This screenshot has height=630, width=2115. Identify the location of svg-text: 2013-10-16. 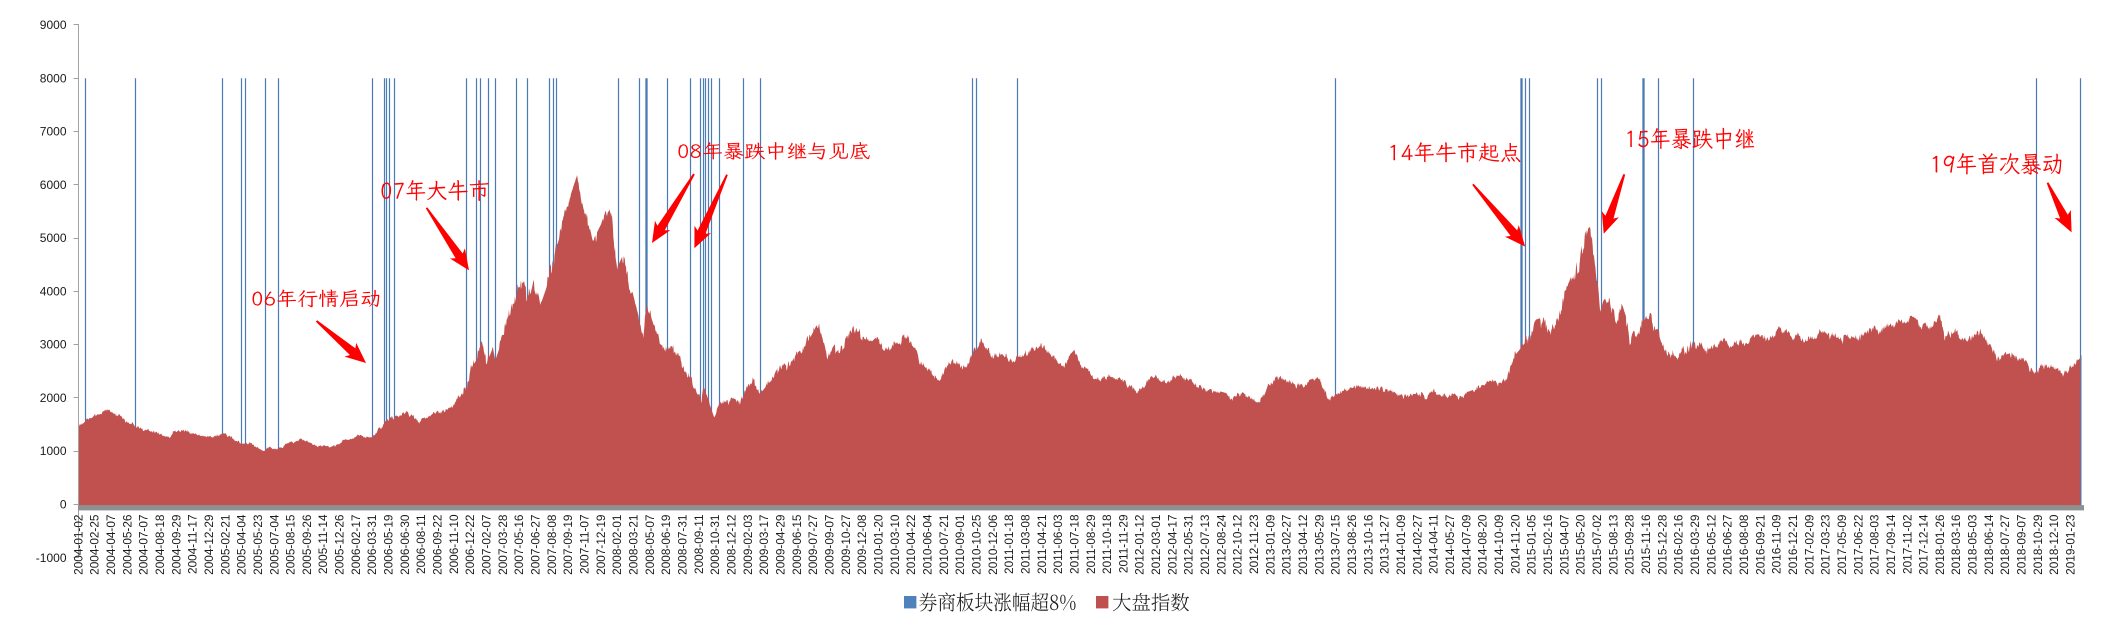
(1368, 544).